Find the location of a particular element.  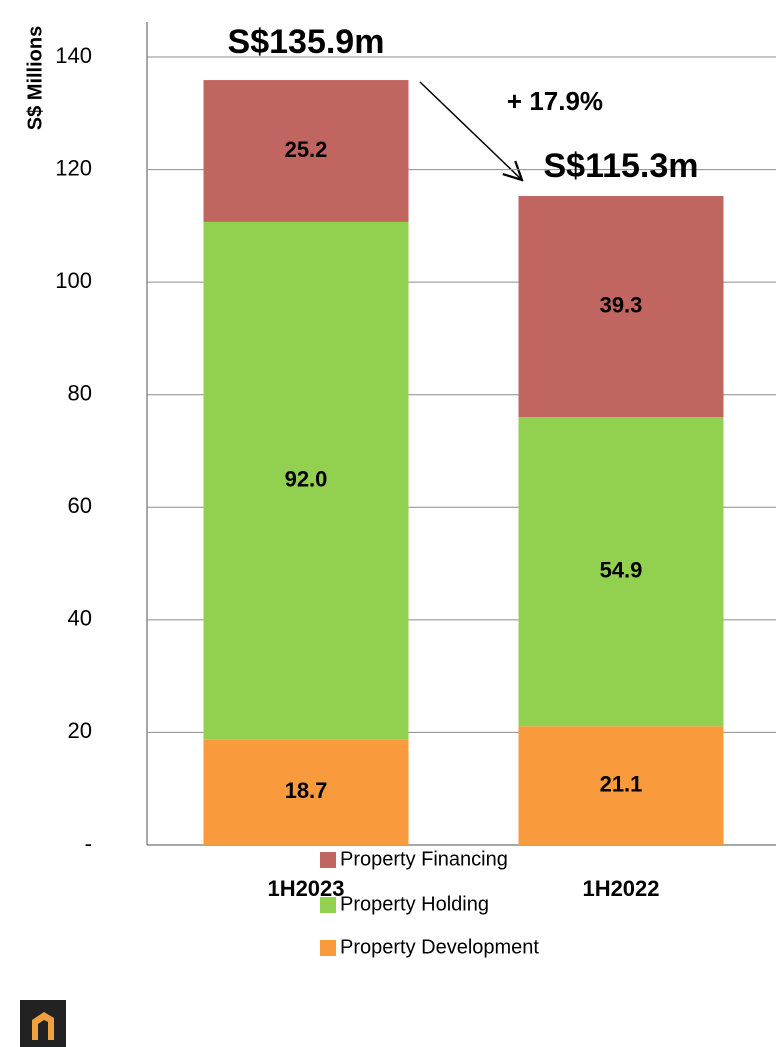

total-label: S$115.3m is located at coordinates (620, 166).